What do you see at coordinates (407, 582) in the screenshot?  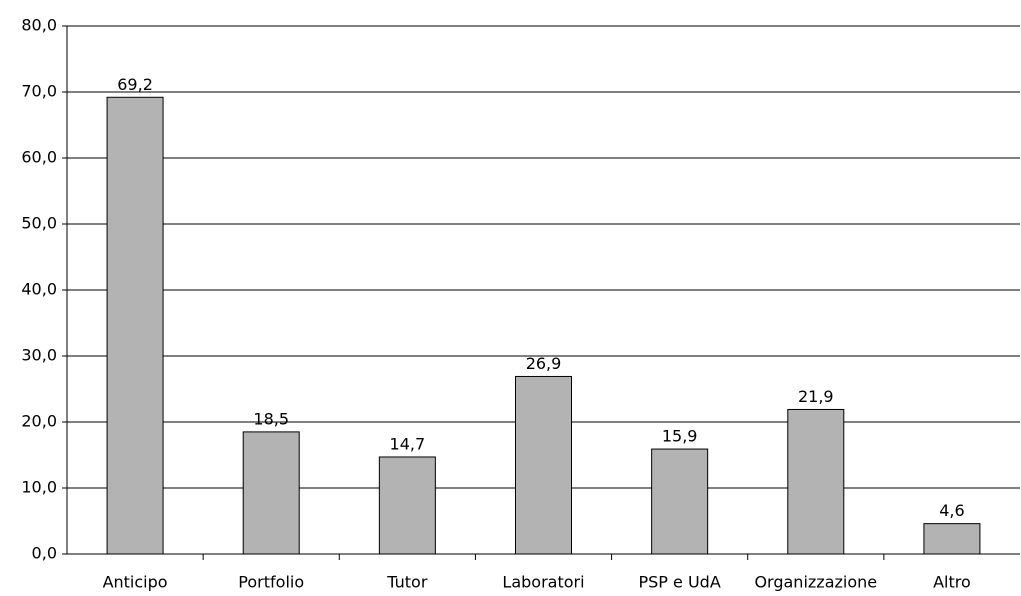 I see `x-tick-label: Tutor` at bounding box center [407, 582].